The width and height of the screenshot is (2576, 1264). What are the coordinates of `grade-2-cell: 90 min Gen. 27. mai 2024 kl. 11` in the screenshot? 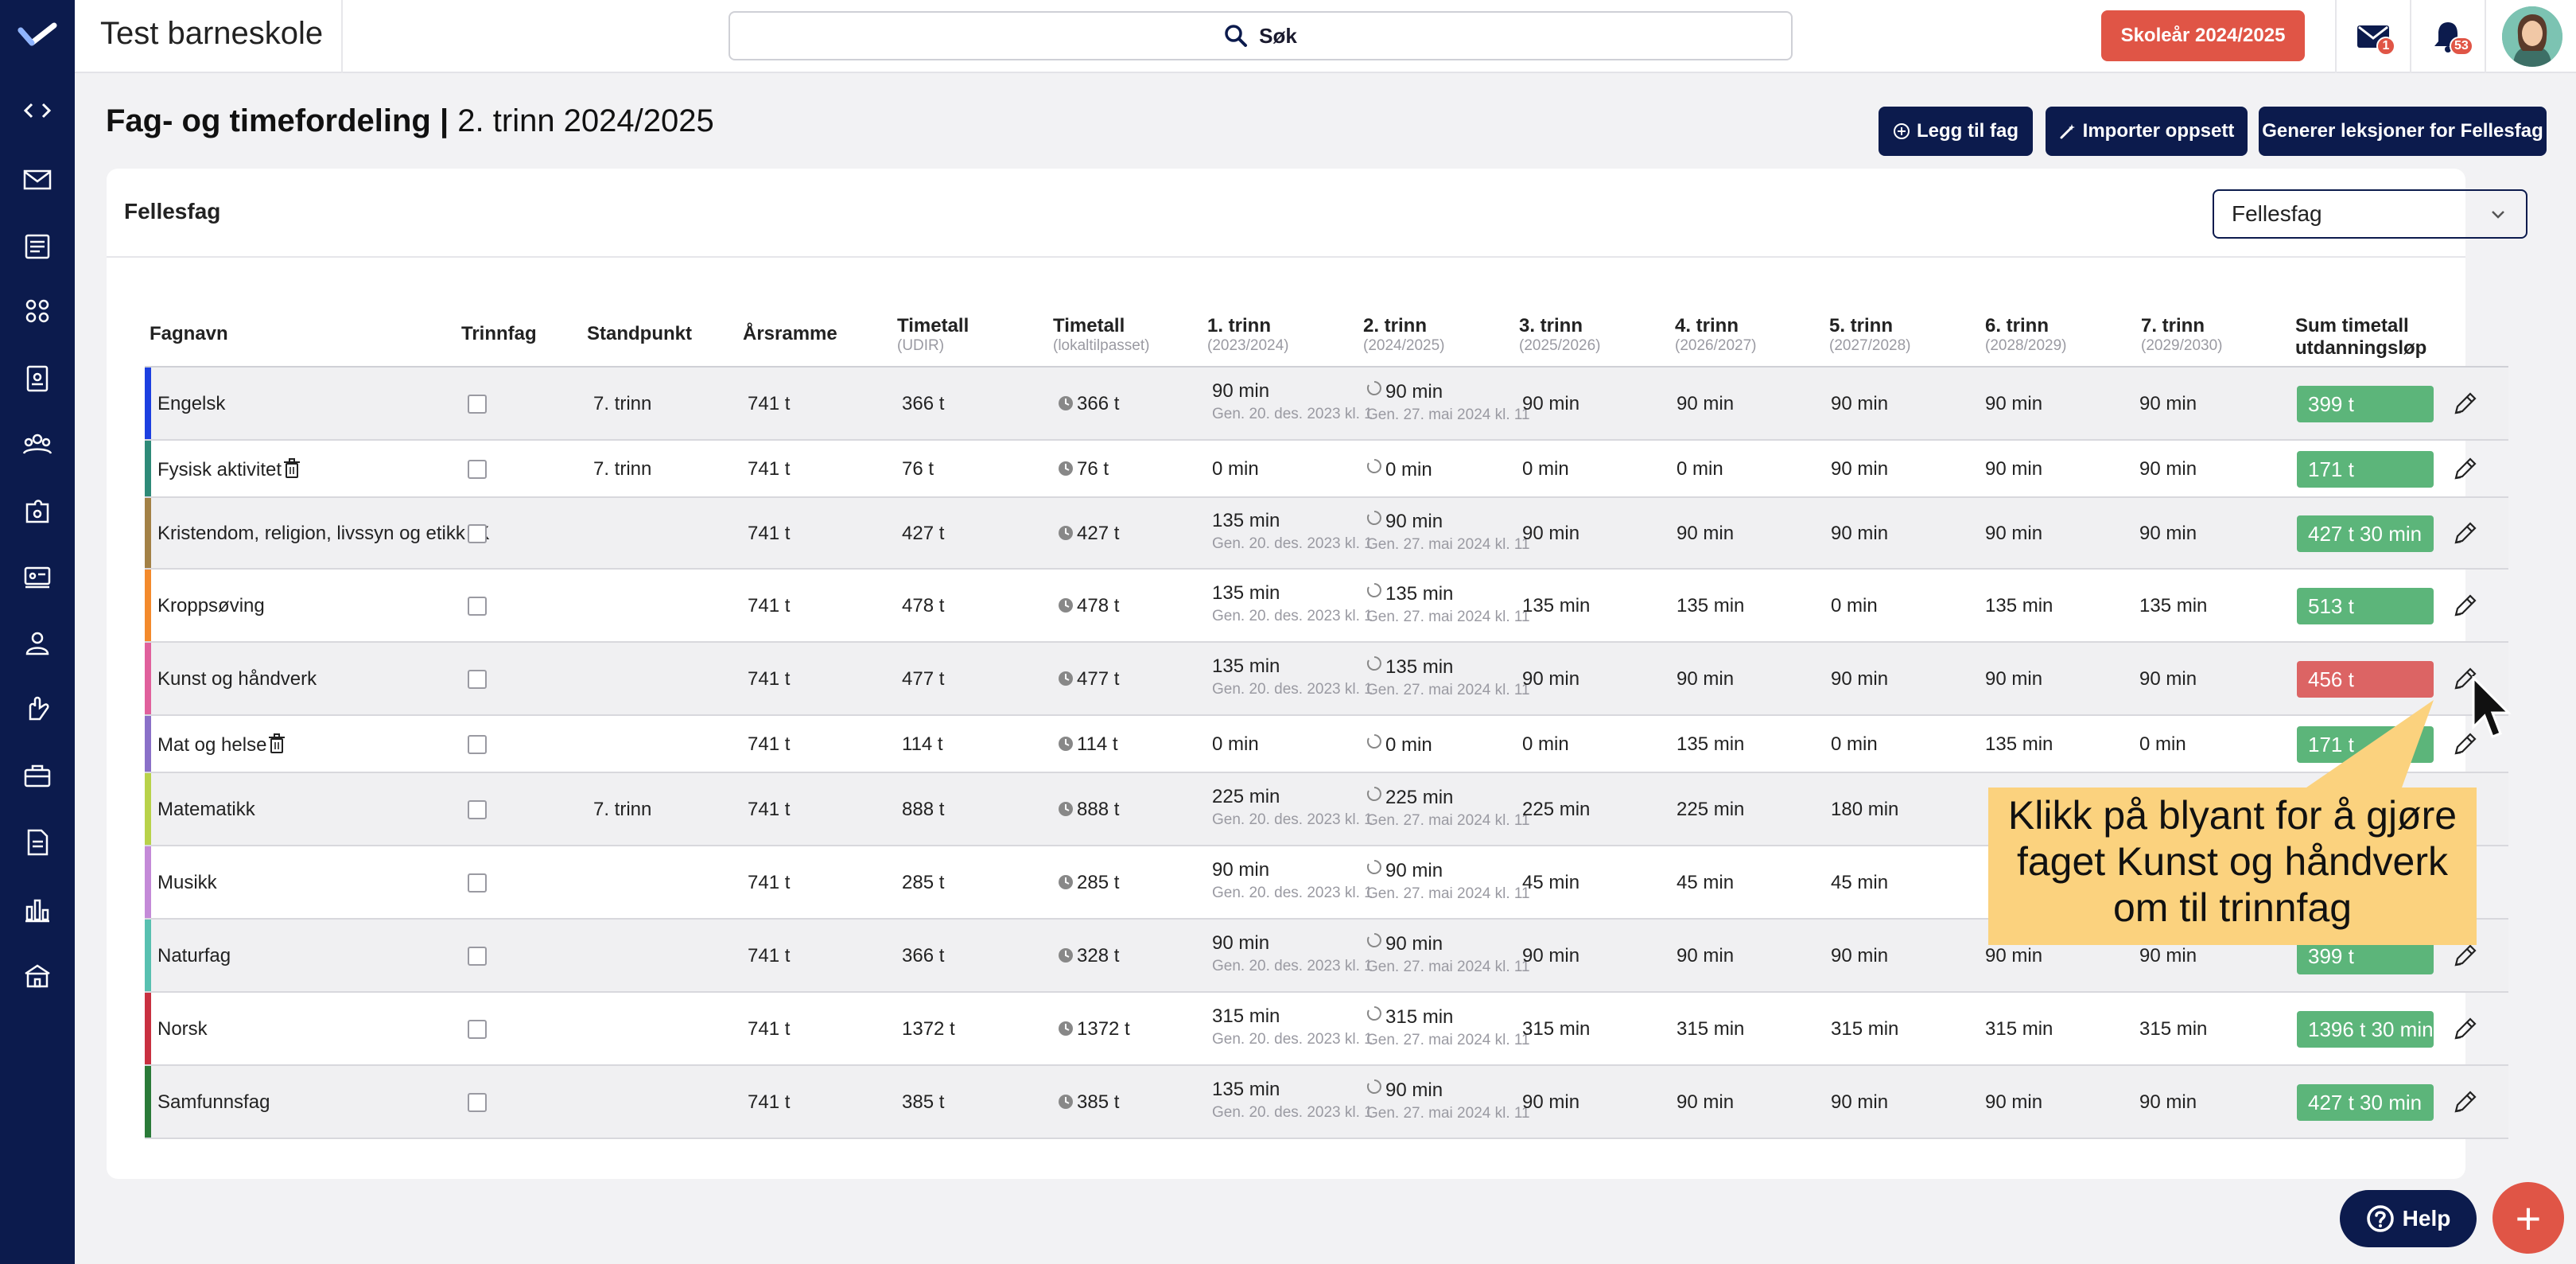 It's located at (1448, 881).